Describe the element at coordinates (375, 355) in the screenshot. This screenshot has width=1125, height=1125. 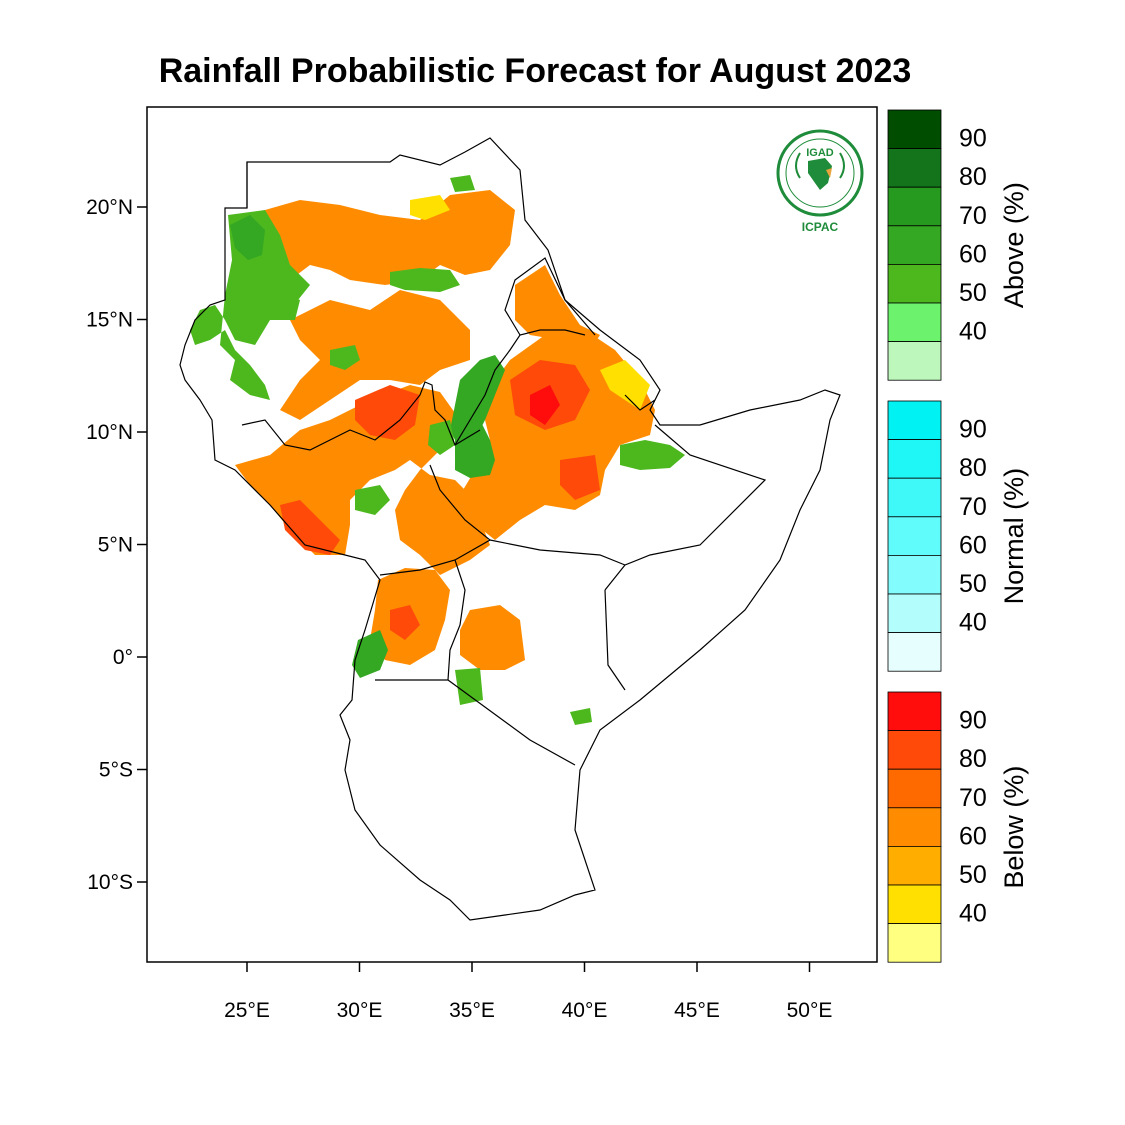
I see `below-region-central-sudan` at that location.